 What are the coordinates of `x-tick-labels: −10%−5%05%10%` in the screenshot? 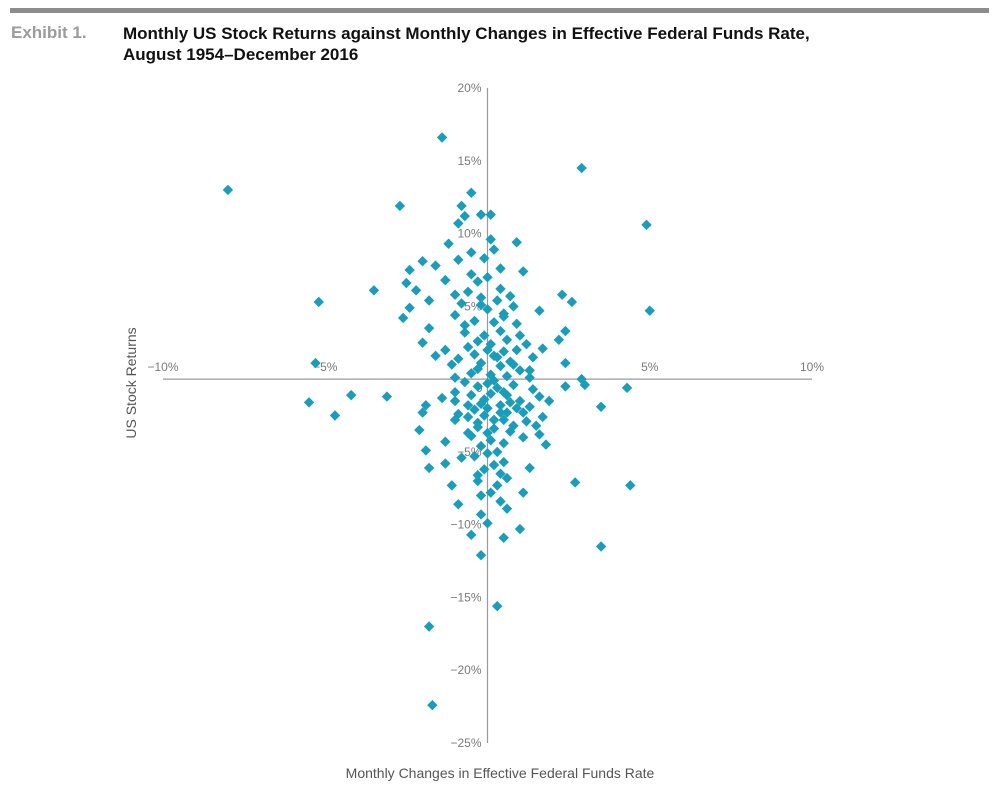 It's located at (485, 377).